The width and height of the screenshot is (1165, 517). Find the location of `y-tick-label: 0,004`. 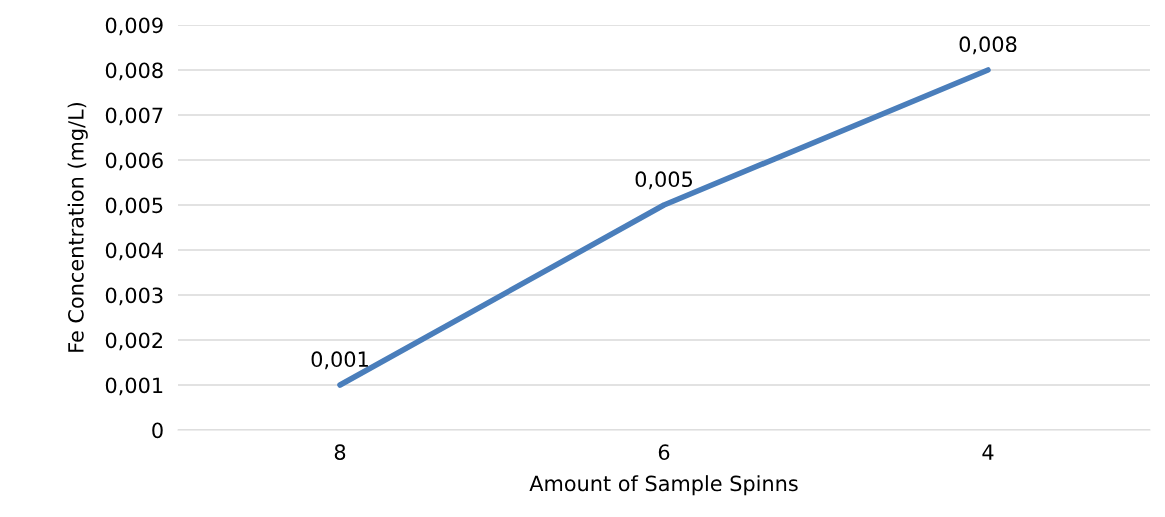

y-tick-label: 0,004 is located at coordinates (134, 251).